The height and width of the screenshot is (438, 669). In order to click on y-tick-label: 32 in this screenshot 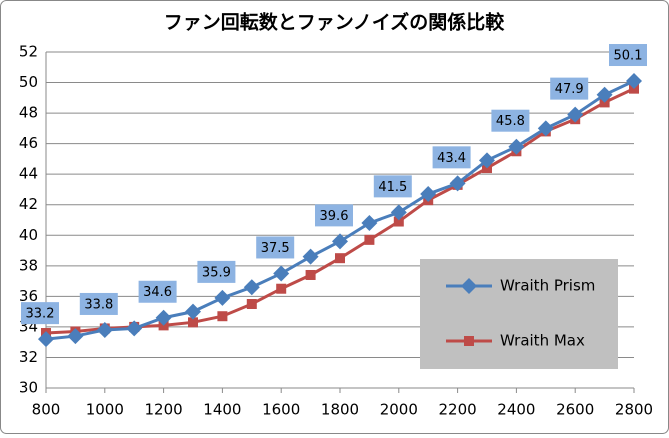, I will do `click(28, 357)`.